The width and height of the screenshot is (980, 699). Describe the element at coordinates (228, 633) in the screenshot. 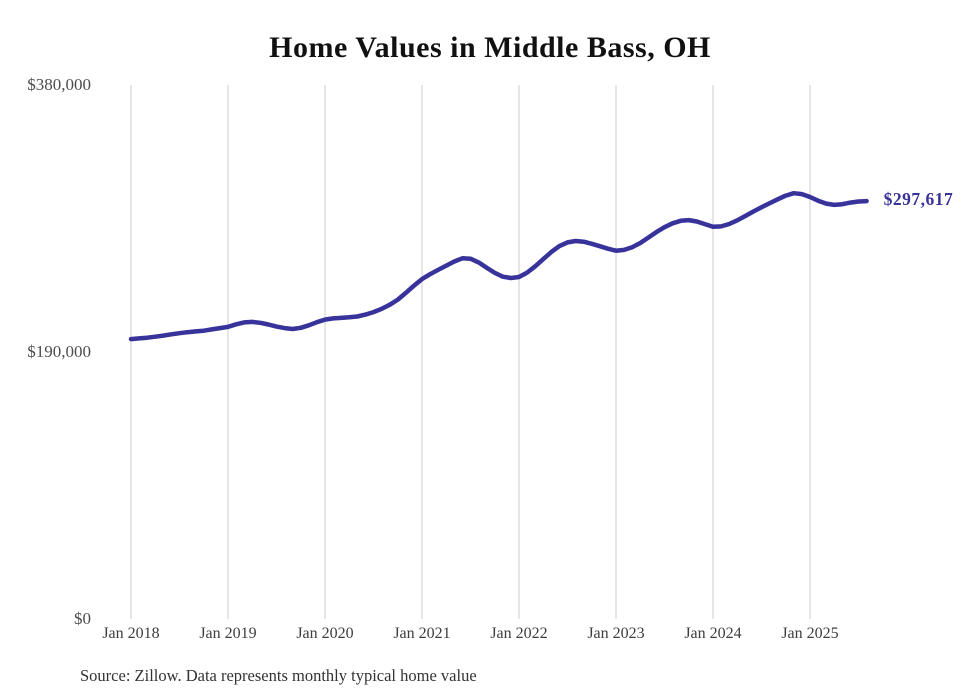

I see `x-tick-label: Jan 2019` at that location.